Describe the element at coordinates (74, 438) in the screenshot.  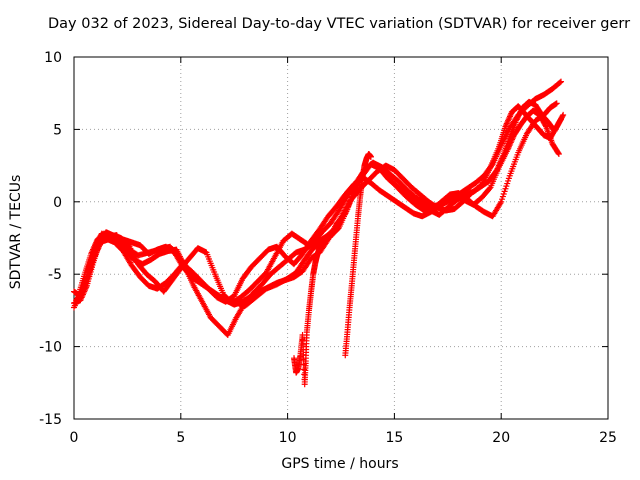
I see `x-tick-label: 0` at that location.